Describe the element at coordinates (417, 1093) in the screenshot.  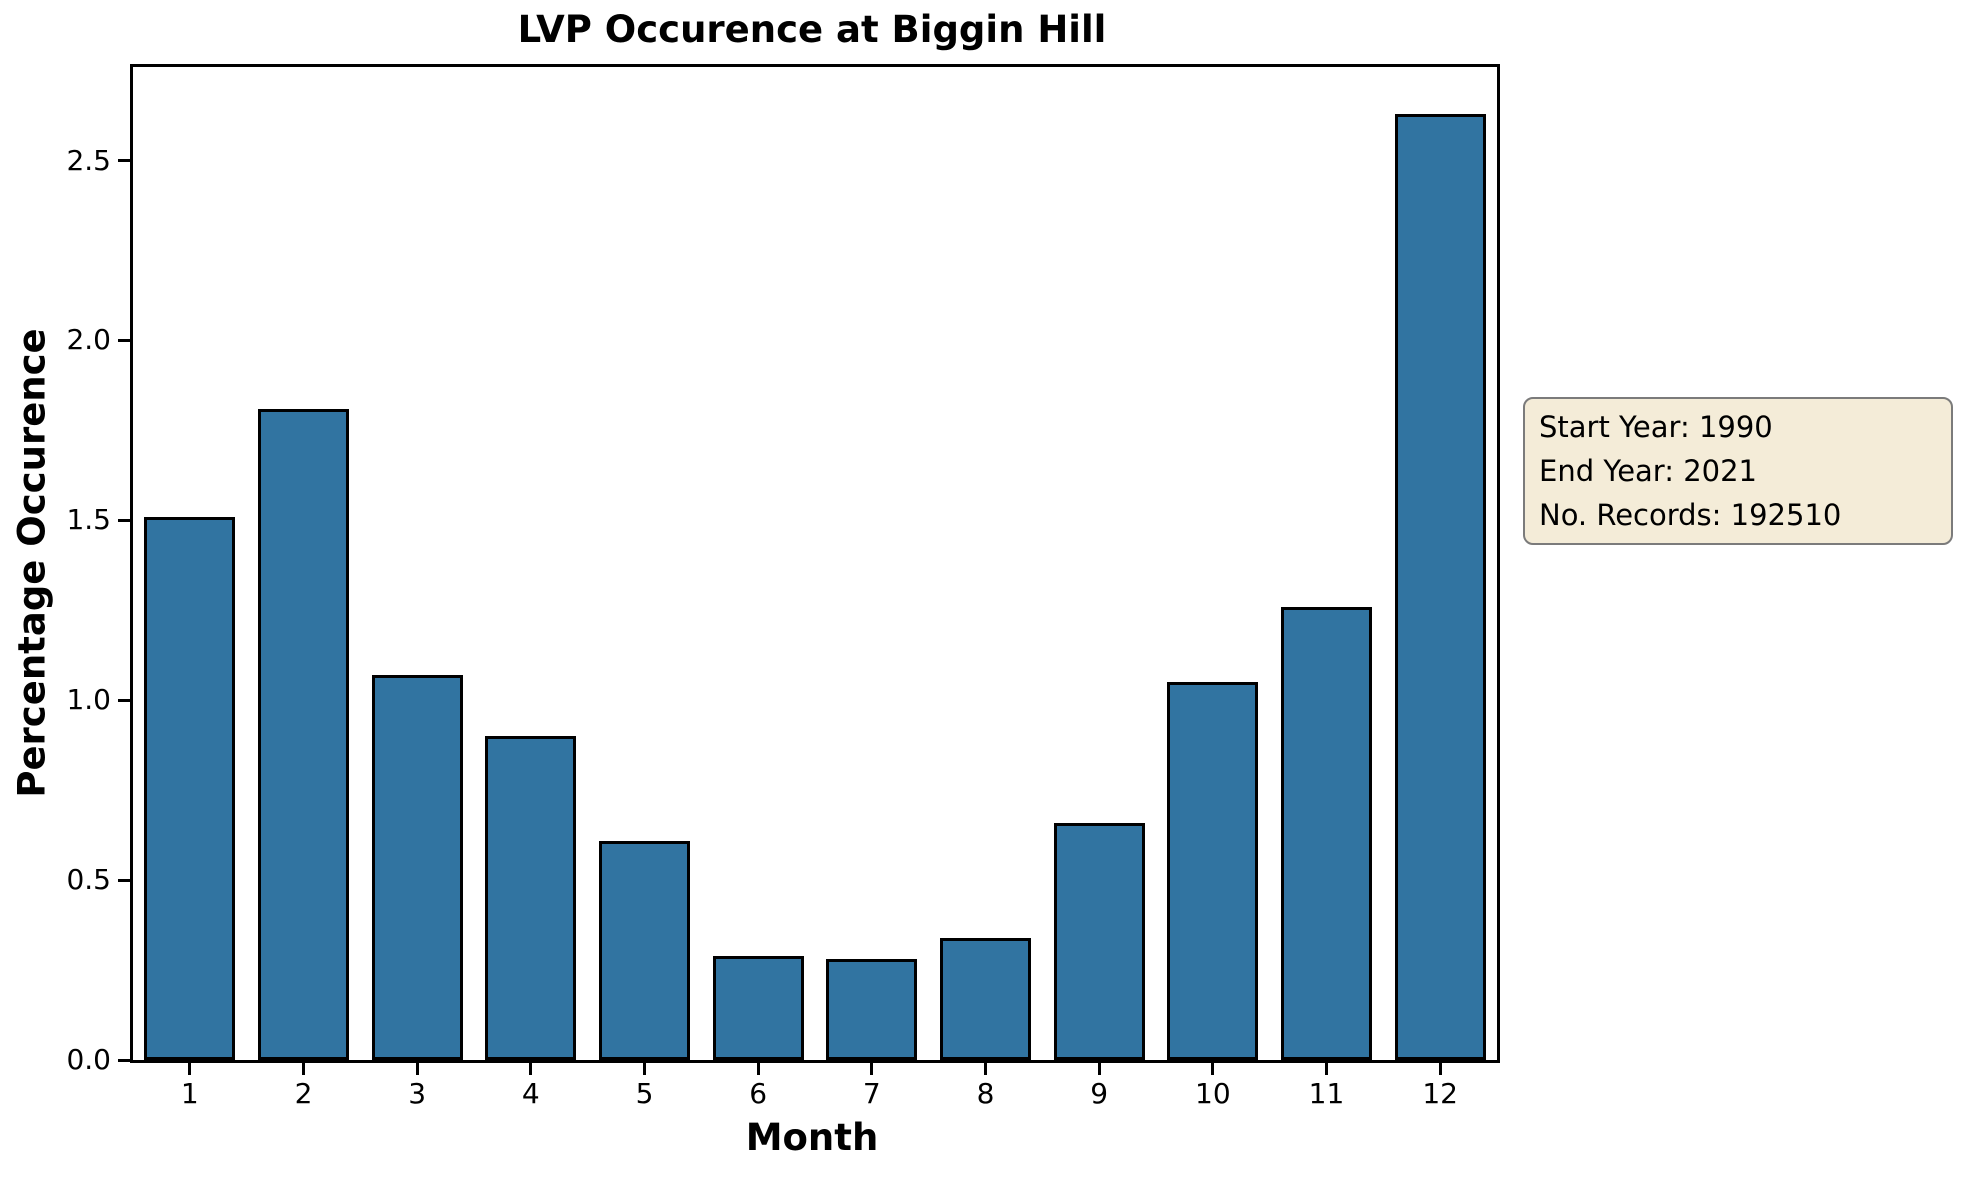
I see `x-tick-label: 3` at that location.